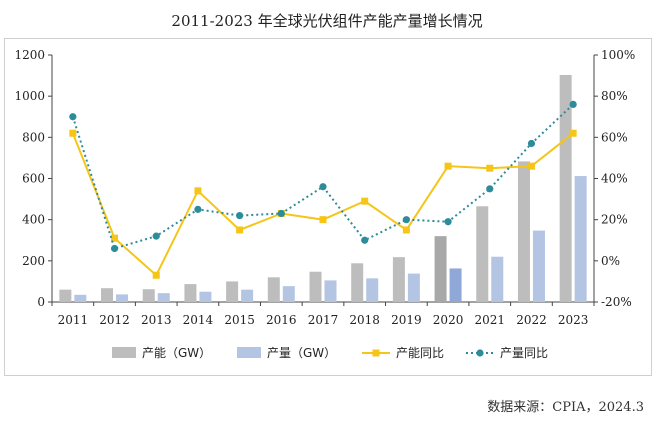 The height and width of the screenshot is (423, 654). What do you see at coordinates (614, 96) in the screenshot?
I see `y-right-tick-label: 80%` at bounding box center [614, 96].